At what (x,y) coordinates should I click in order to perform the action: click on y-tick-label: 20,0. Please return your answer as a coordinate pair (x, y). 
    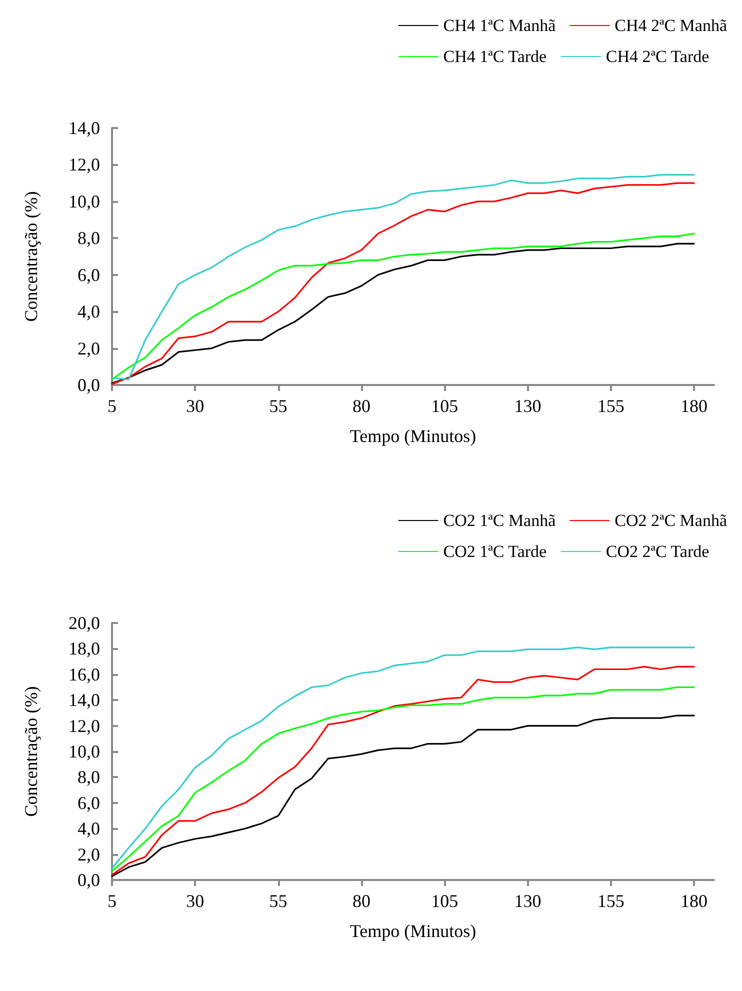
    Looking at the image, I should click on (84, 623).